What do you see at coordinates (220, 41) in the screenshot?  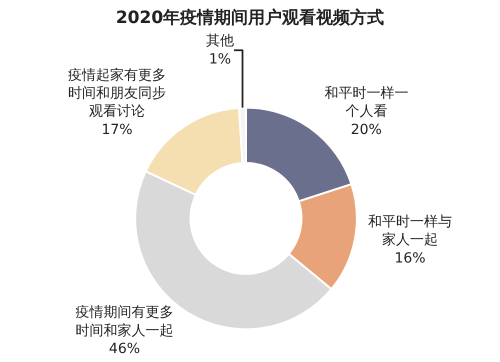 I see `slice-label: 其他` at bounding box center [220, 41].